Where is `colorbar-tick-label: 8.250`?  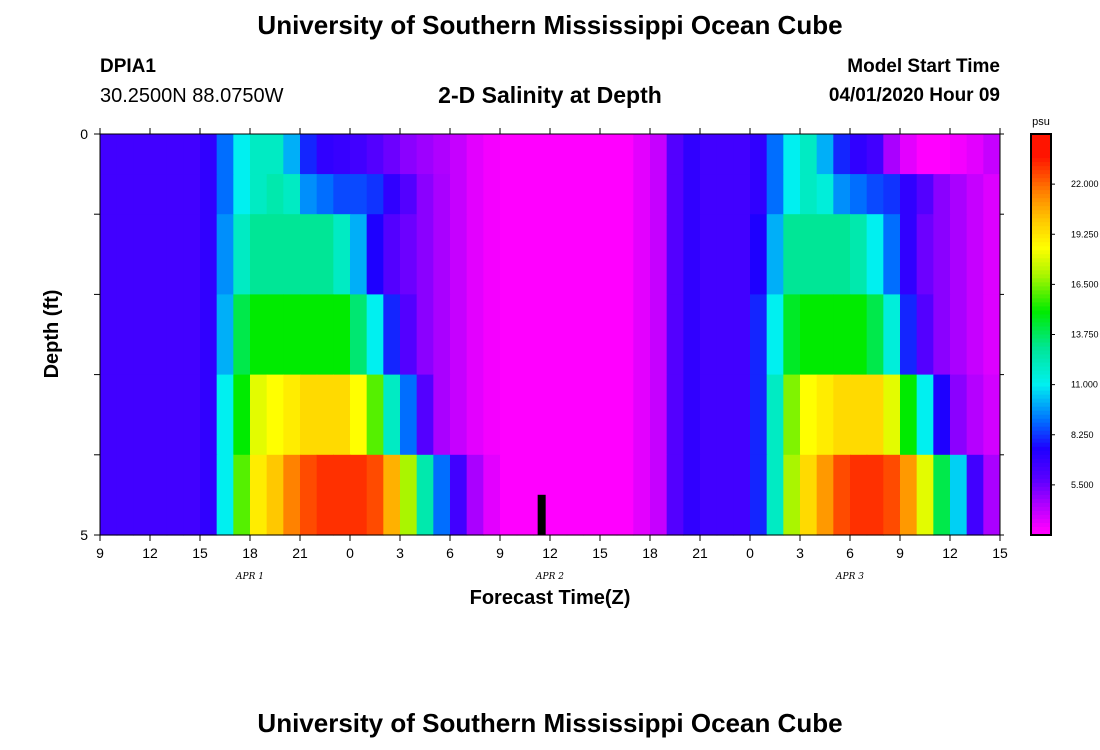
colorbar-tick-label: 8.250 is located at coordinates (1082, 435).